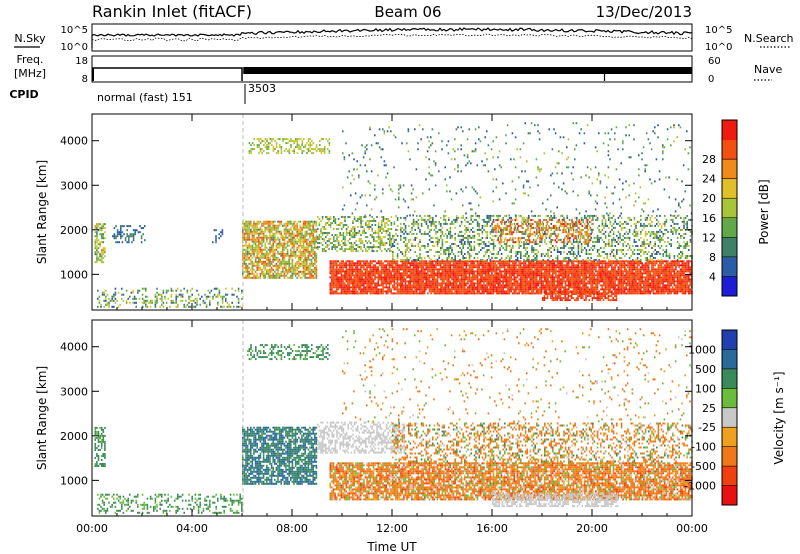  Describe the element at coordinates (768, 69) in the screenshot. I see `nave-label: Nave` at that location.